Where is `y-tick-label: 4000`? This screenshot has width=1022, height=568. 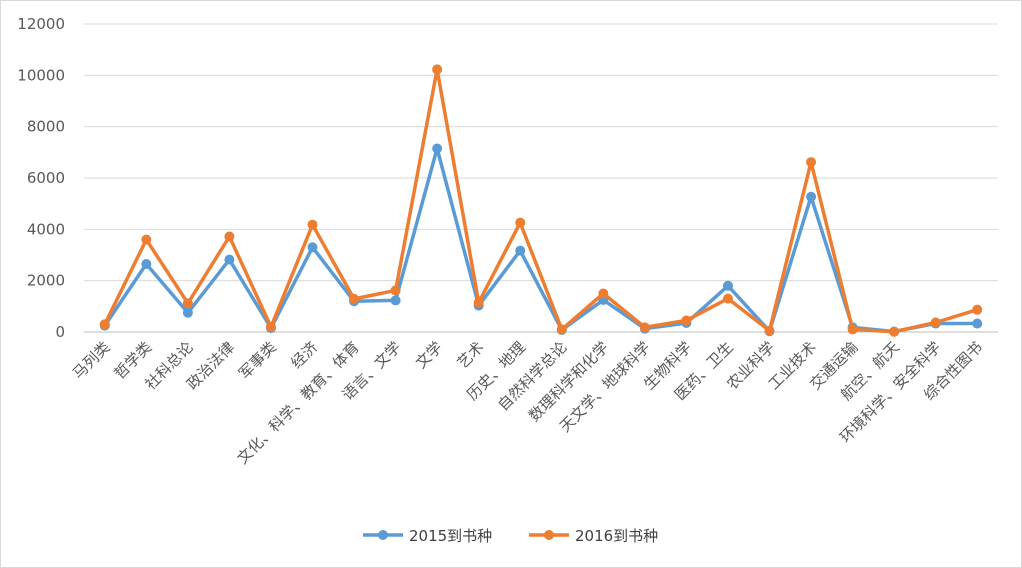
y-tick-label: 4000 is located at coordinates (46, 229).